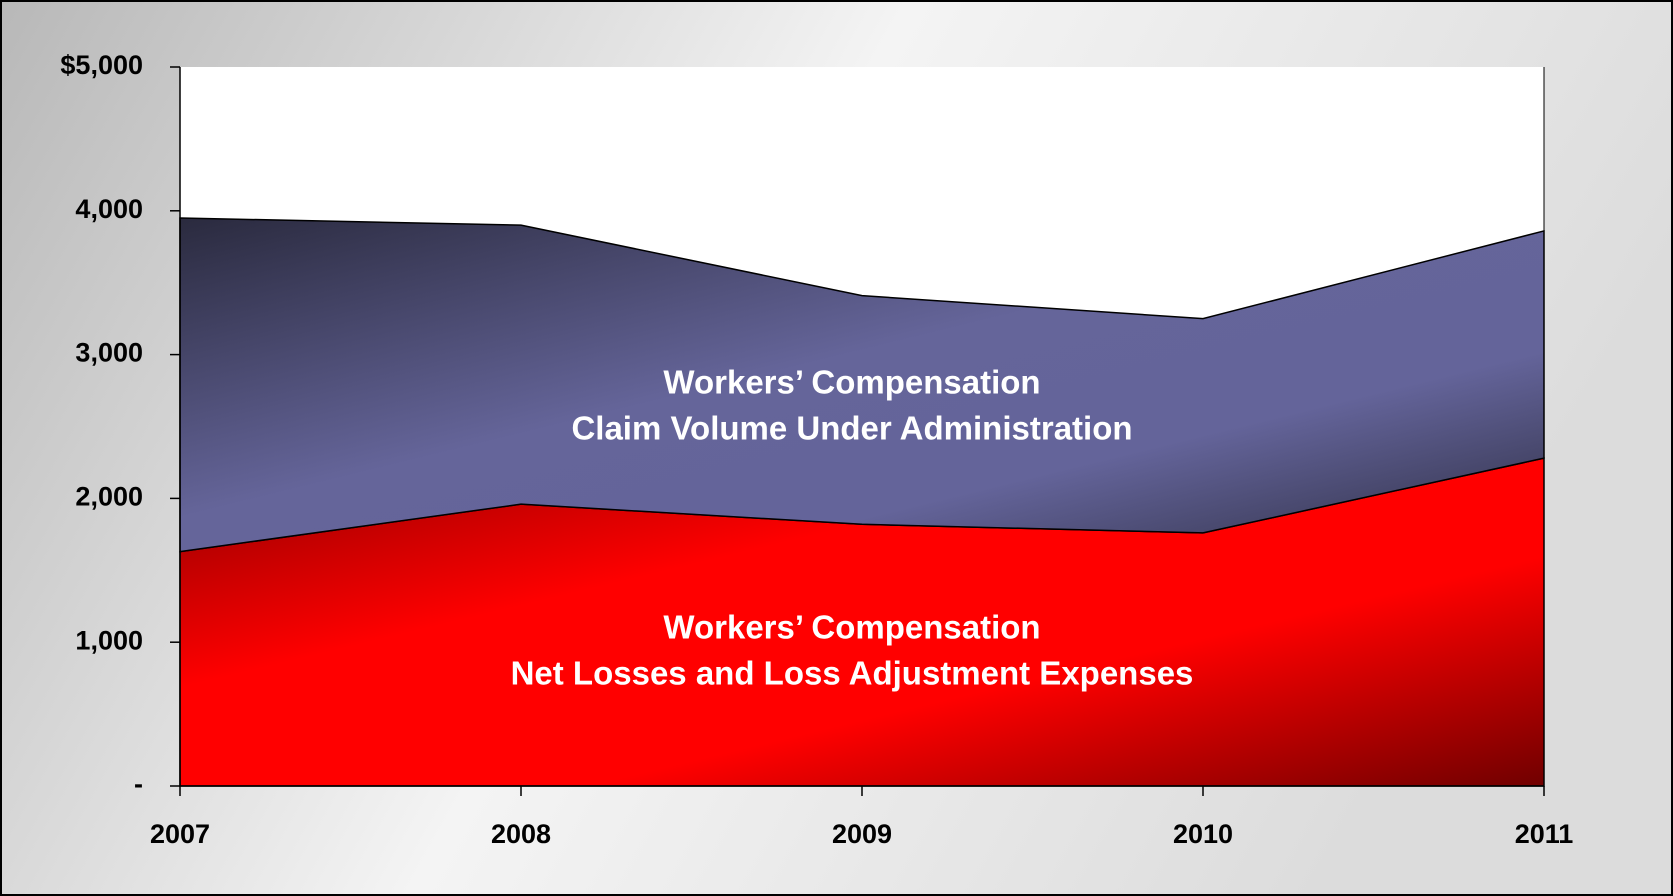 The height and width of the screenshot is (896, 1673). Describe the element at coordinates (180, 834) in the screenshot. I see `x-tick-label: 2007` at that location.